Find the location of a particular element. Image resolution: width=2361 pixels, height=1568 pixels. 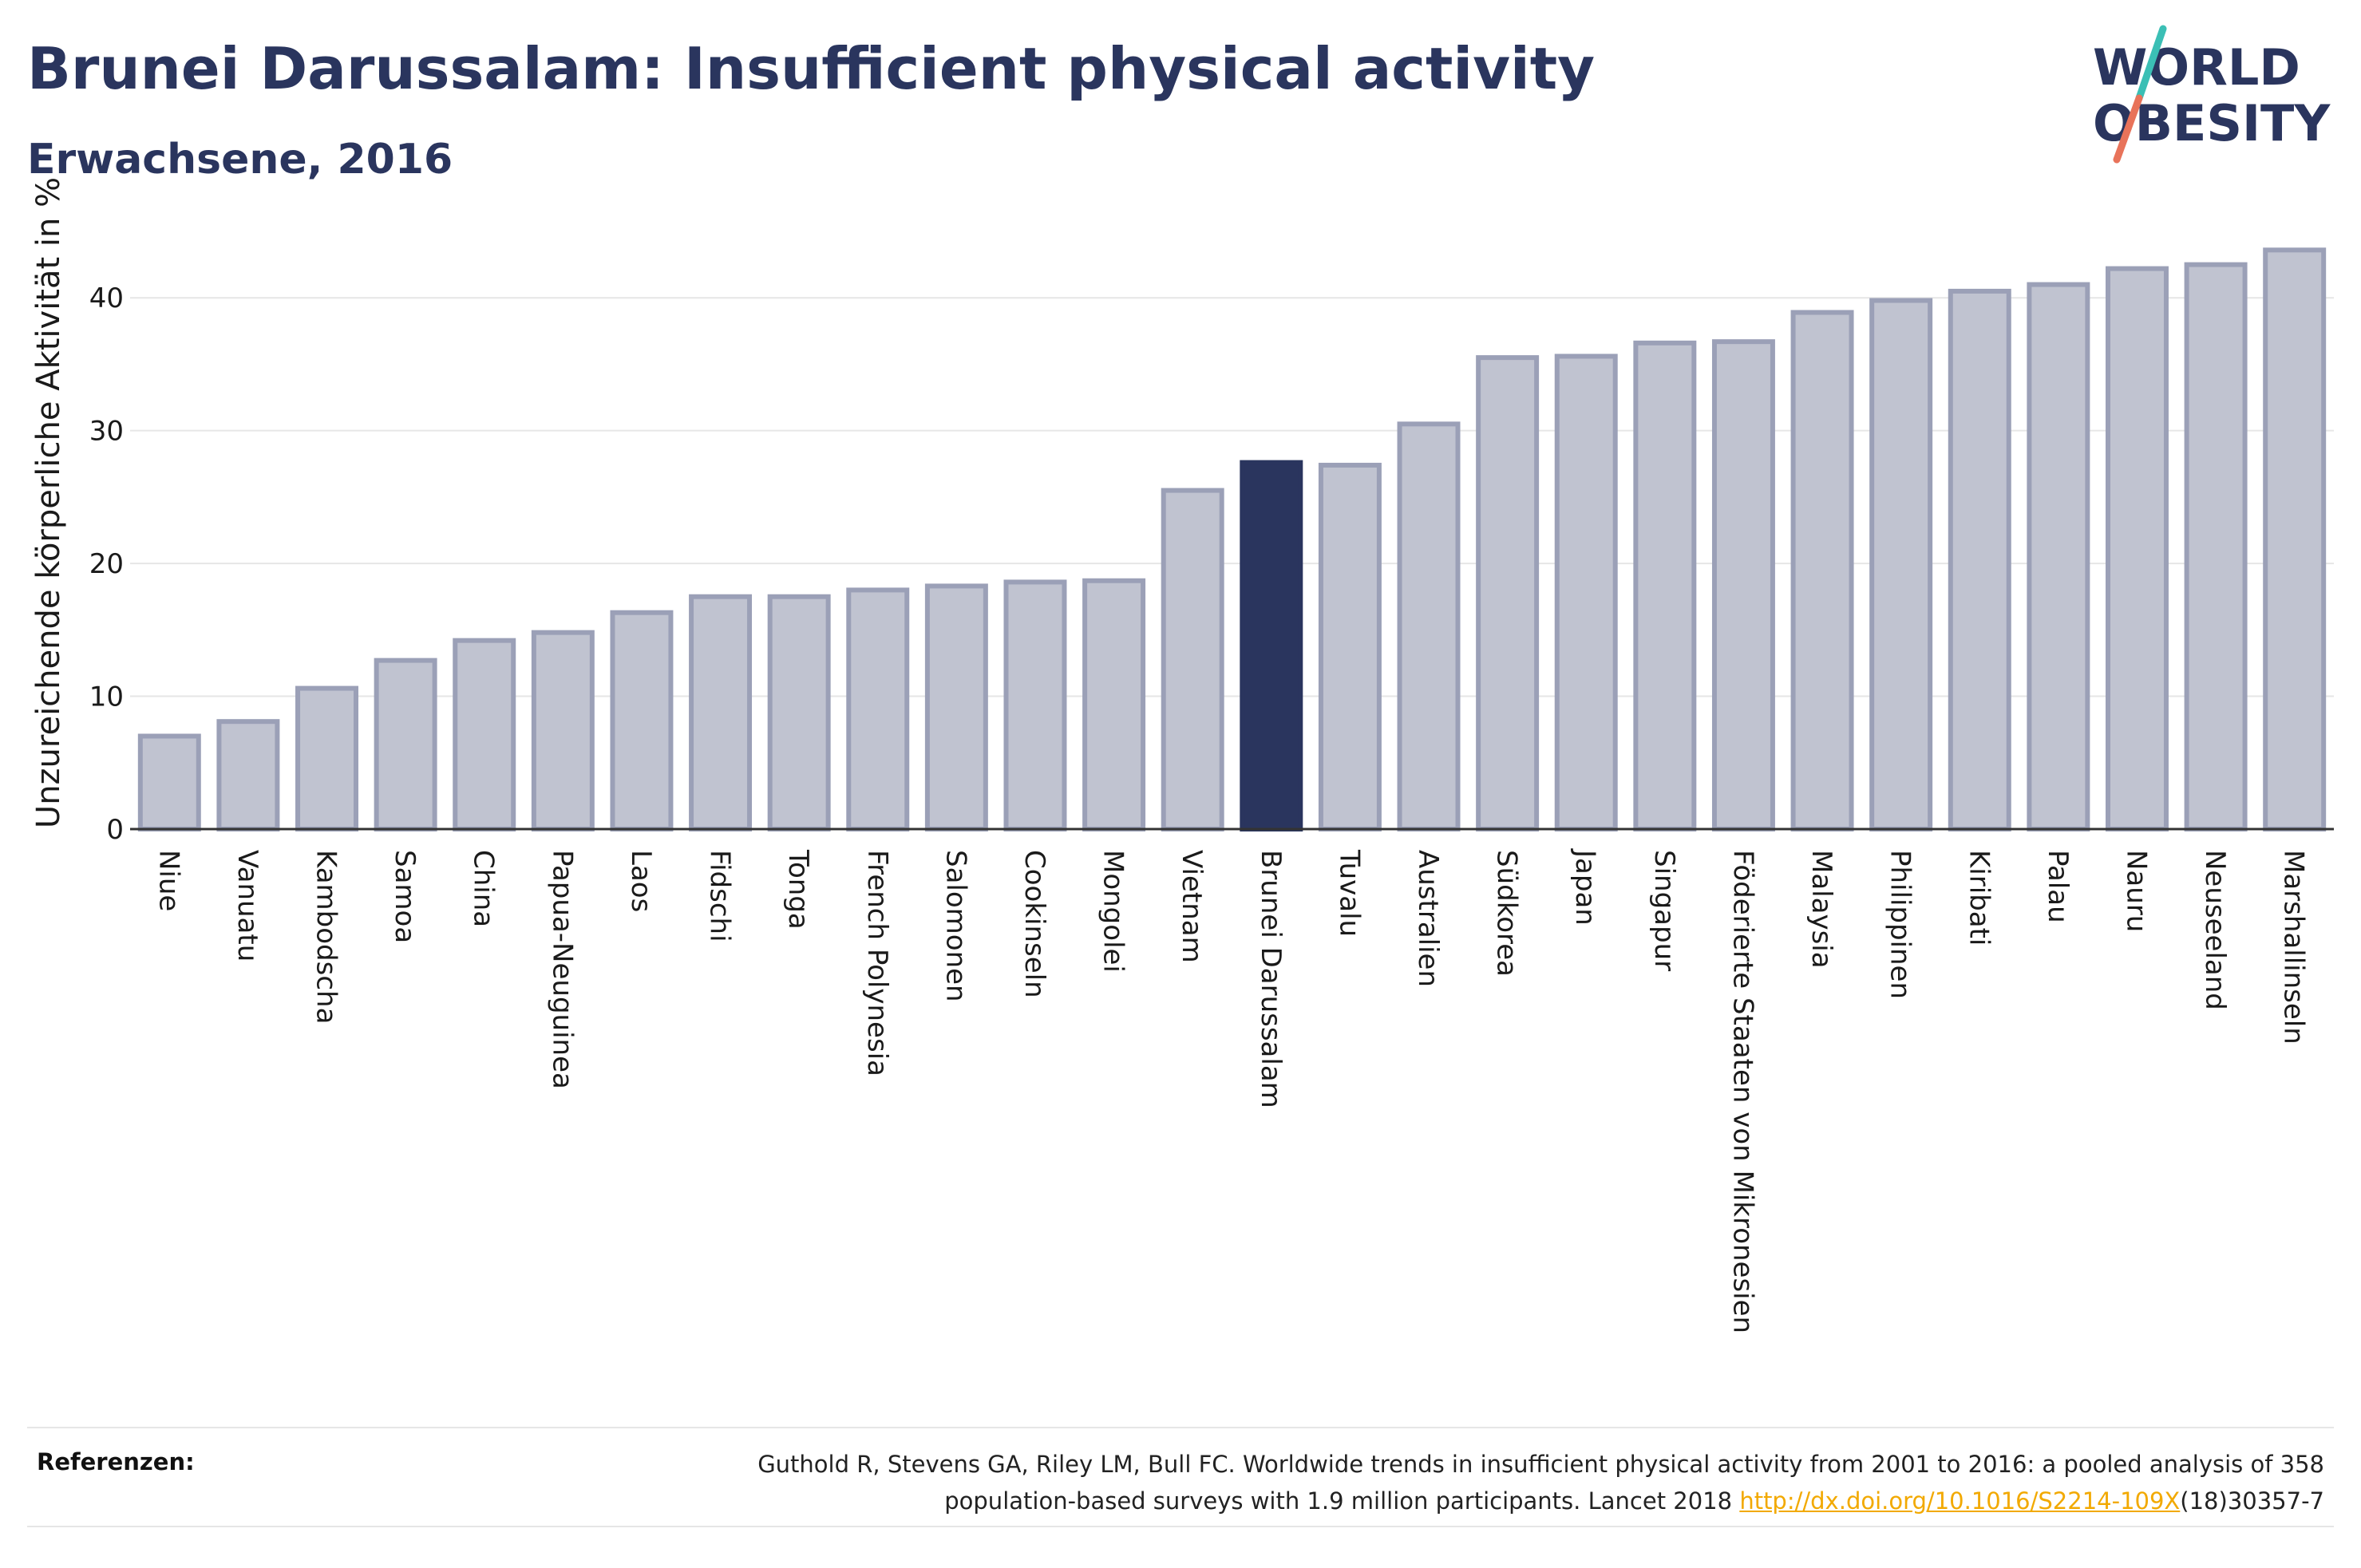

x-tick-label: Tonga is located at coordinates (798, 889).